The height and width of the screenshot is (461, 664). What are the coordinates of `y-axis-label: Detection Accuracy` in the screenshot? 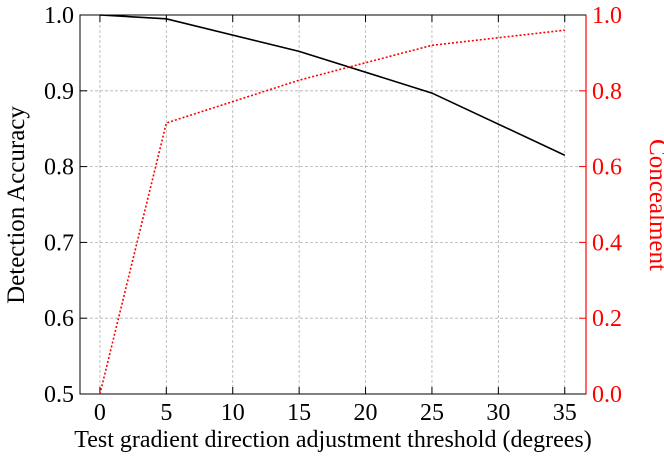 It's located at (16, 205).